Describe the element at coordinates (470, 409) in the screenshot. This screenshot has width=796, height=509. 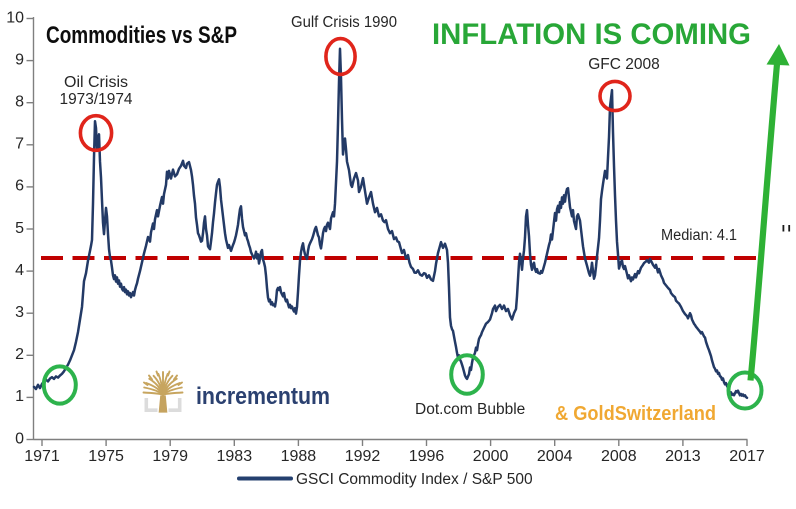
I see `svg-text: Dot.com Bubble` at that location.